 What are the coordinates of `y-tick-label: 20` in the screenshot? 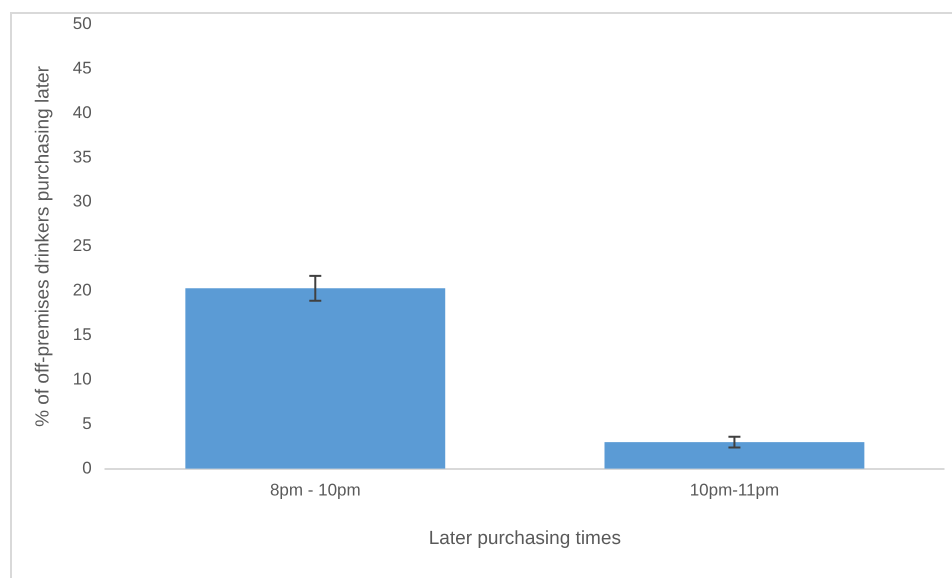 It's located at (82, 290).